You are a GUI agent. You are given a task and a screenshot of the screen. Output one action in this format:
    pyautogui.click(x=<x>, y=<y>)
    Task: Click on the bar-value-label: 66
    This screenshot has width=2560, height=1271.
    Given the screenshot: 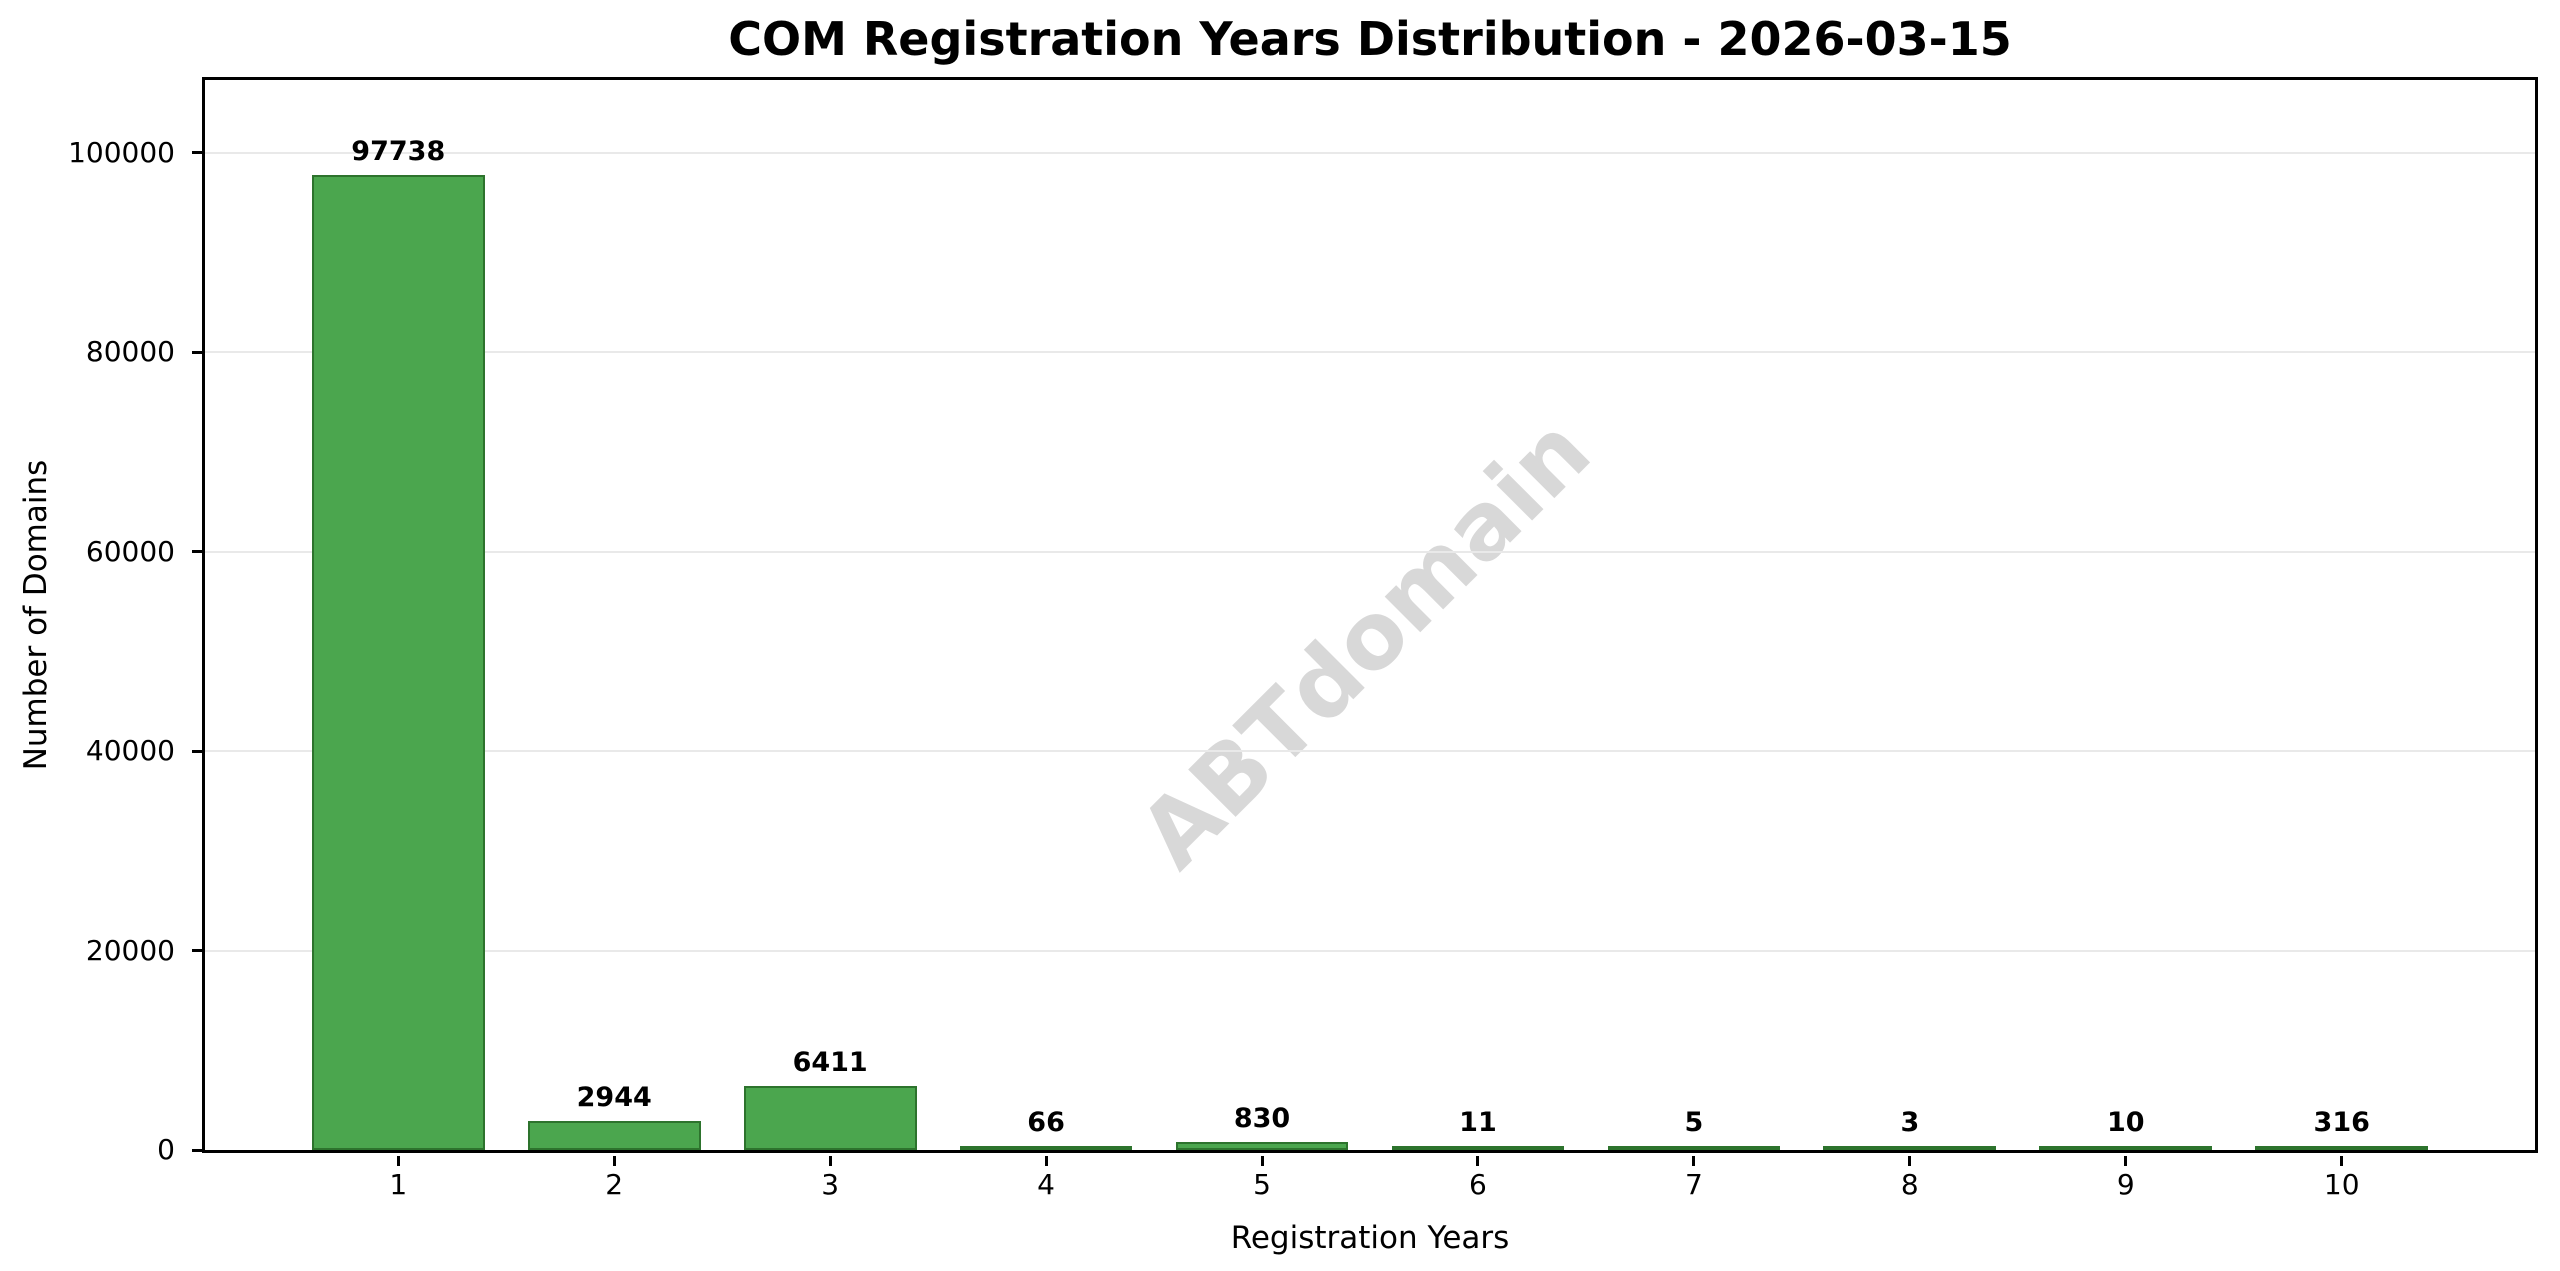 What is the action you would take?
    pyautogui.click(x=1046, y=1122)
    